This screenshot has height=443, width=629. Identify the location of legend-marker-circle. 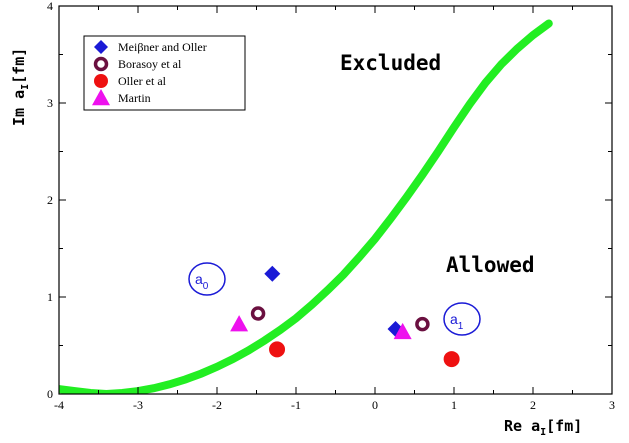
(101, 81).